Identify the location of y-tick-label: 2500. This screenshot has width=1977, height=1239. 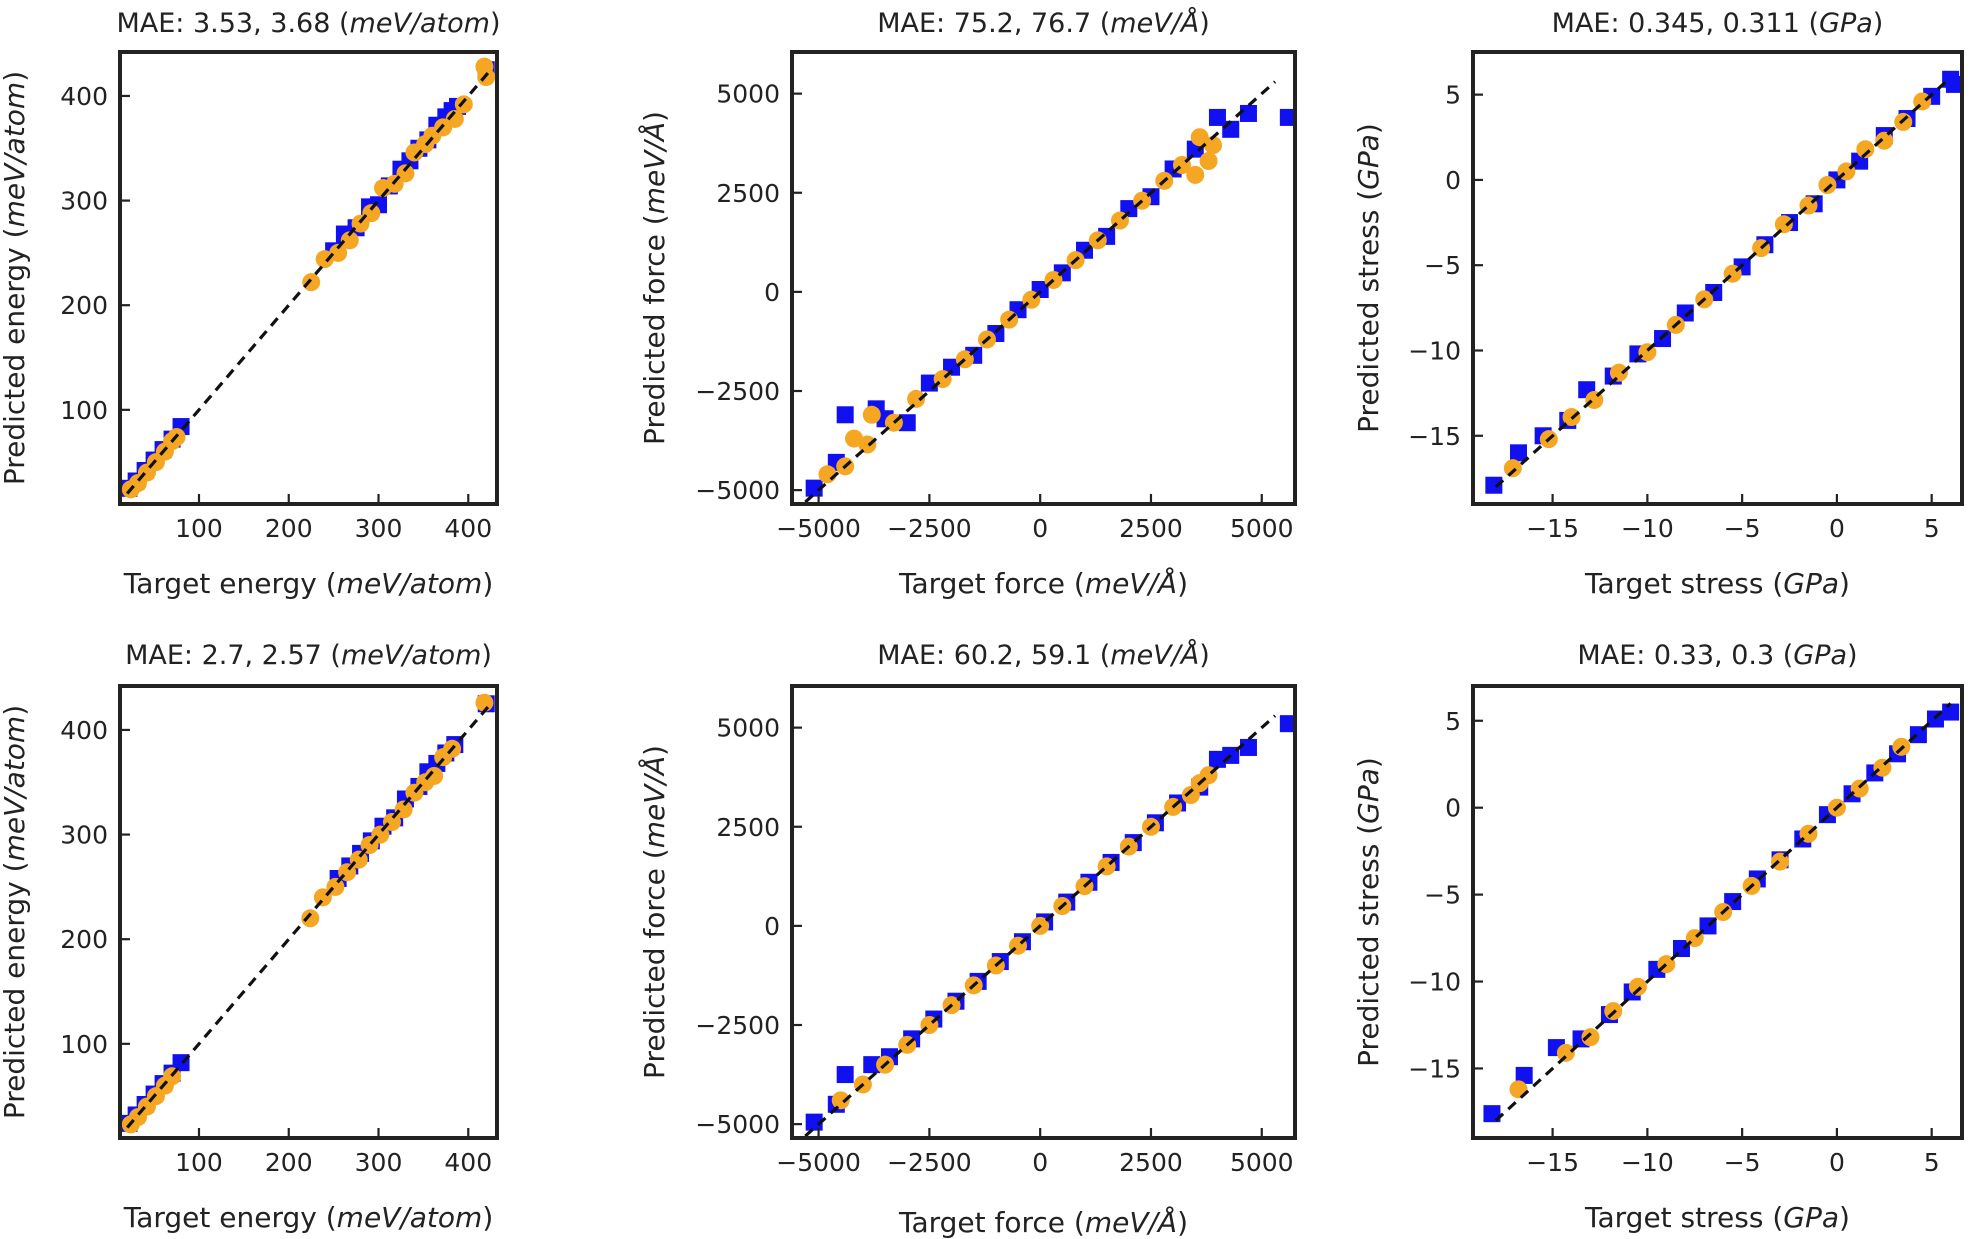
(748, 193).